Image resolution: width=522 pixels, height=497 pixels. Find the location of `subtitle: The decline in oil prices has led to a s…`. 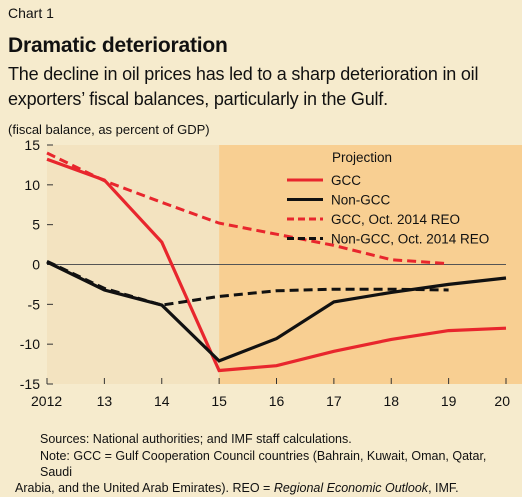

subtitle: The decline in oil prices has led to a s… is located at coordinates (243, 86).